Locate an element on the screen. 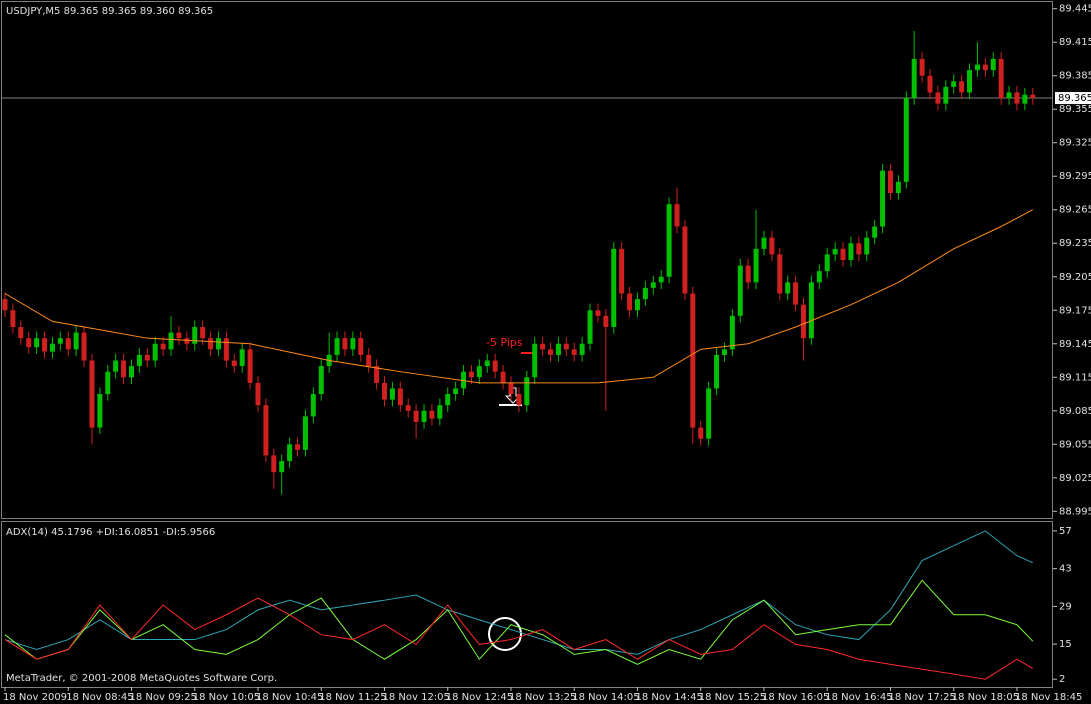 This screenshot has height=704, width=1091. y-tick-label: 89.205 is located at coordinates (1075, 277).